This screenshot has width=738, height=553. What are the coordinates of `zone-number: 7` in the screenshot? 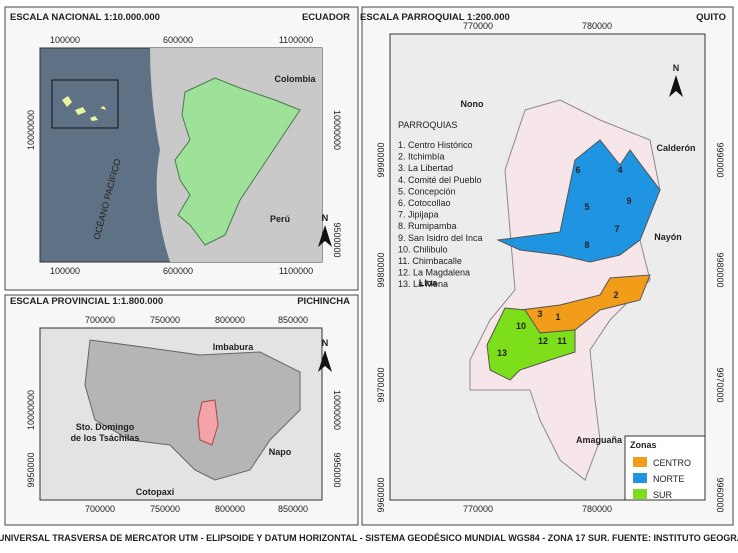 It's located at (616, 229).